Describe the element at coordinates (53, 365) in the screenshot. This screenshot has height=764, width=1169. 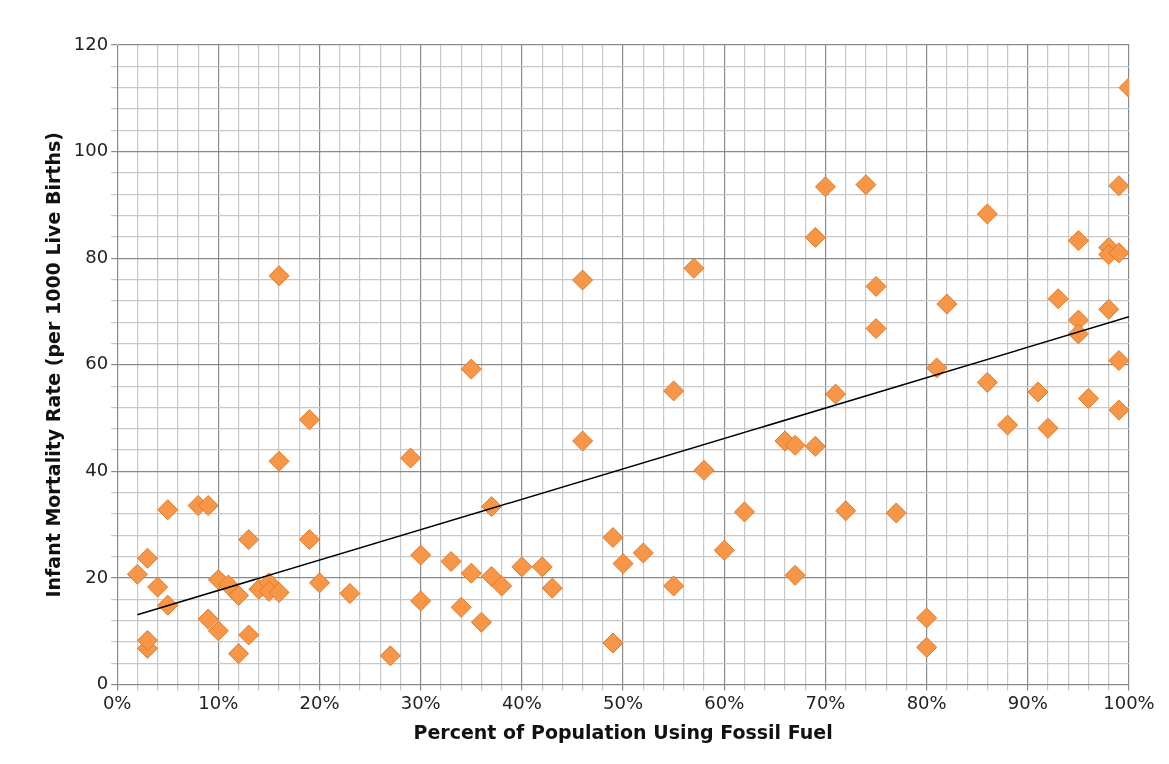
I see `y-axis-title: Infant Mortality Rate (per 1000 Live Births)` at that location.